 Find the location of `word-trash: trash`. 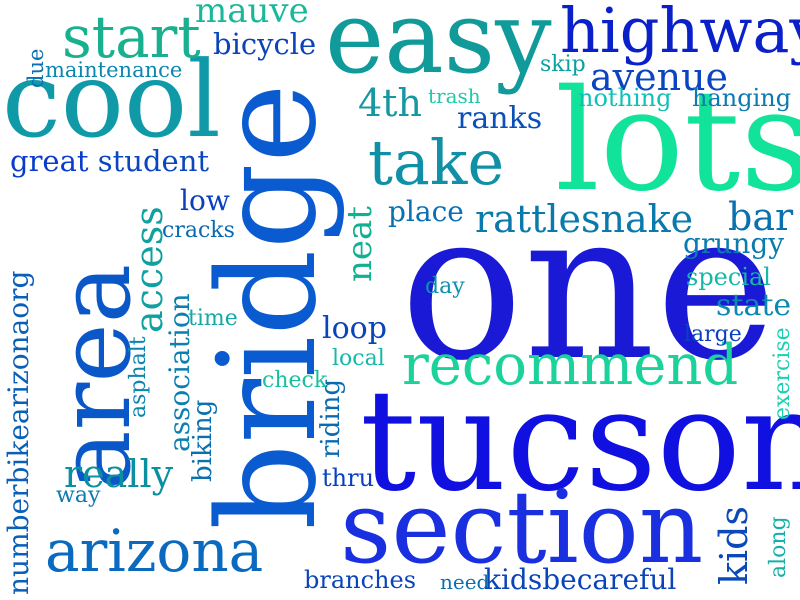

word-trash: trash is located at coordinates (454, 96).